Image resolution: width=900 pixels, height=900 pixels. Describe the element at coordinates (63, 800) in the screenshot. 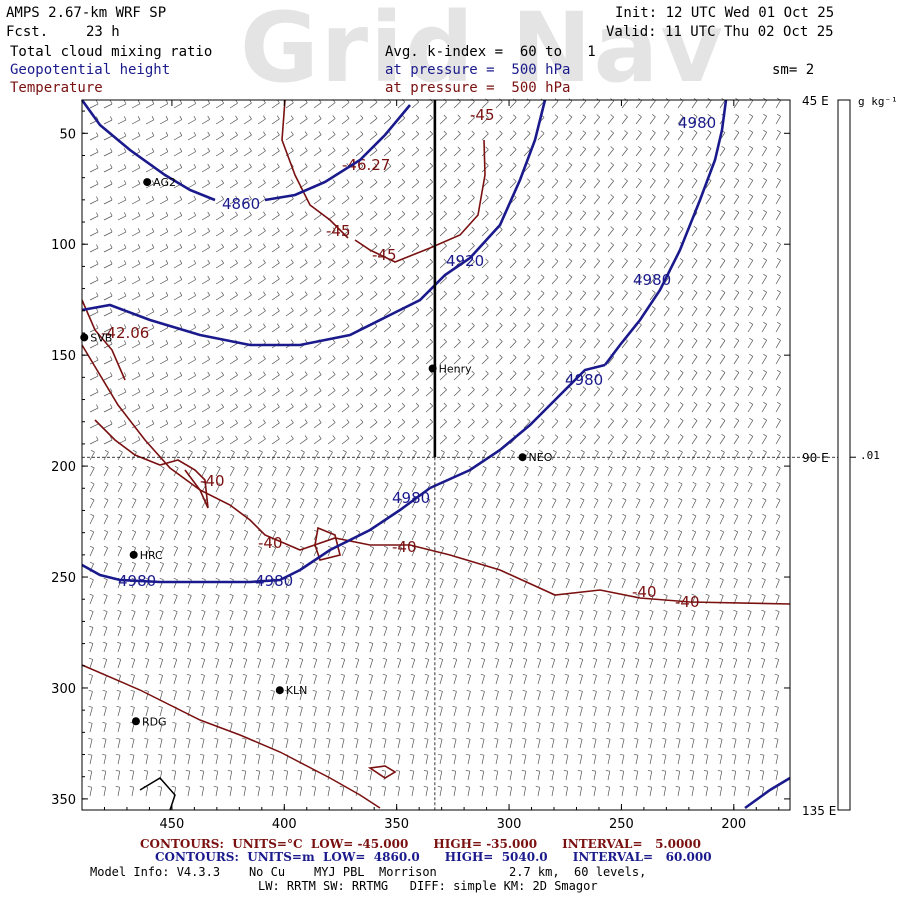

I see `y-tick-label: 350` at that location.